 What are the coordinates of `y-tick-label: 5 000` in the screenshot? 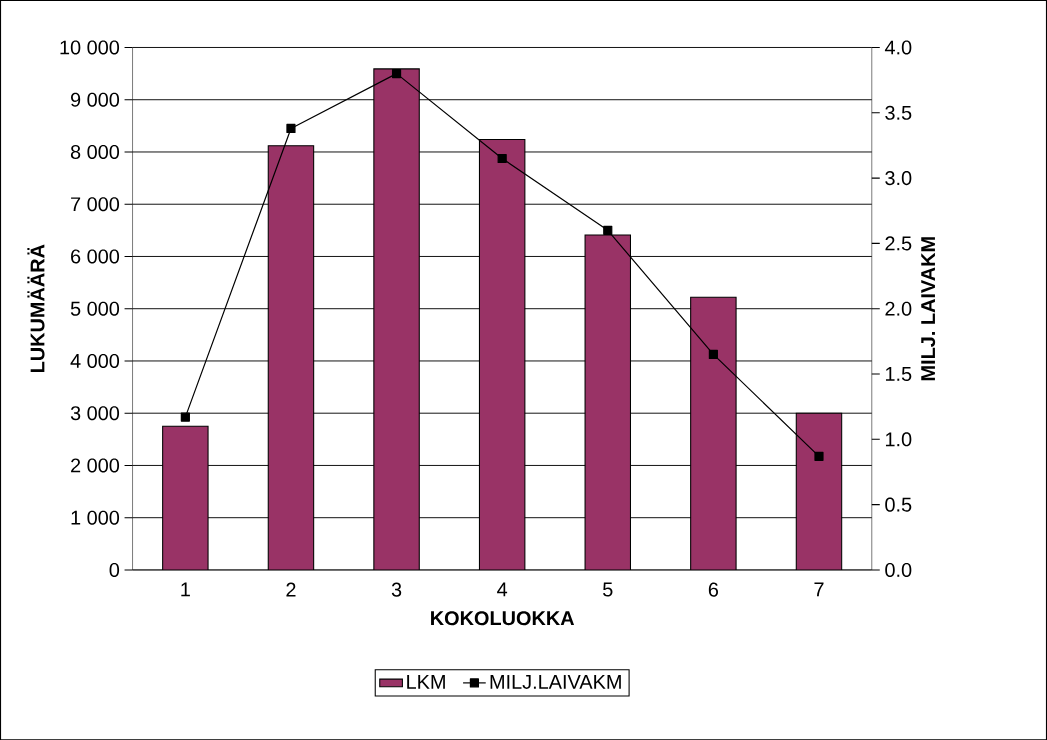 It's located at (95, 308).